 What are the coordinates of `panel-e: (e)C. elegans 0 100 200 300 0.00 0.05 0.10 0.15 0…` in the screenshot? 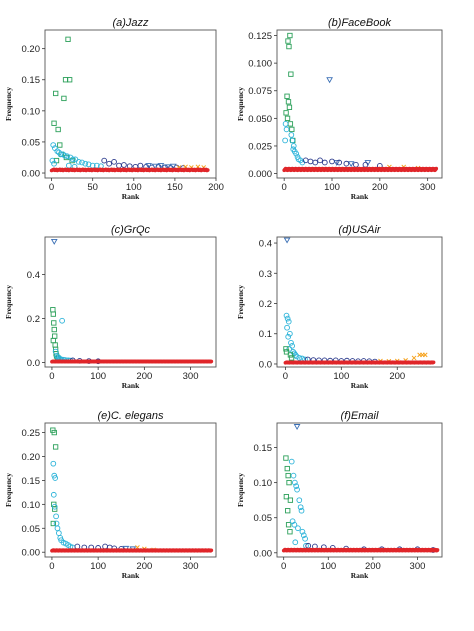 It's located at (110, 495).